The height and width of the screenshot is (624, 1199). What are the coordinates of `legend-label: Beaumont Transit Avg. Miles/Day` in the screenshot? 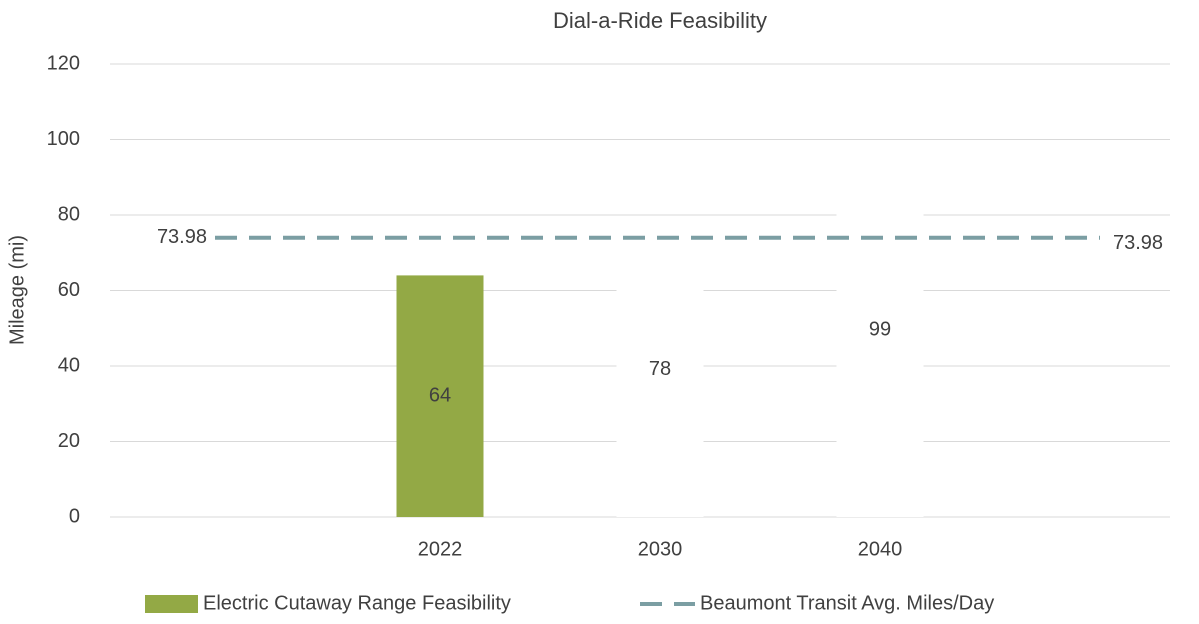 It's located at (847, 603).